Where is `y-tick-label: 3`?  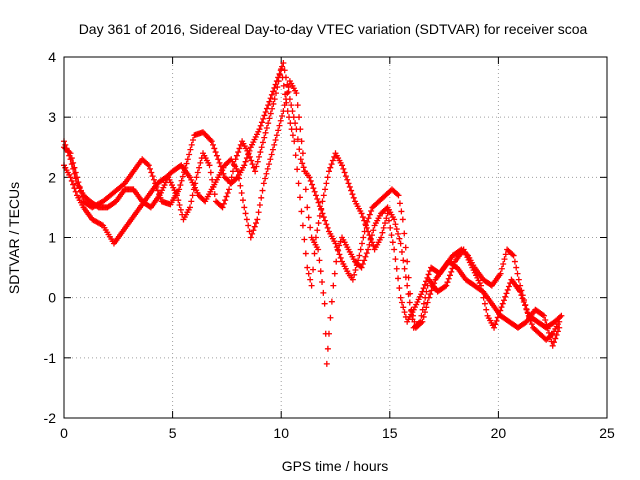 y-tick-label: 3 is located at coordinates (52, 117).